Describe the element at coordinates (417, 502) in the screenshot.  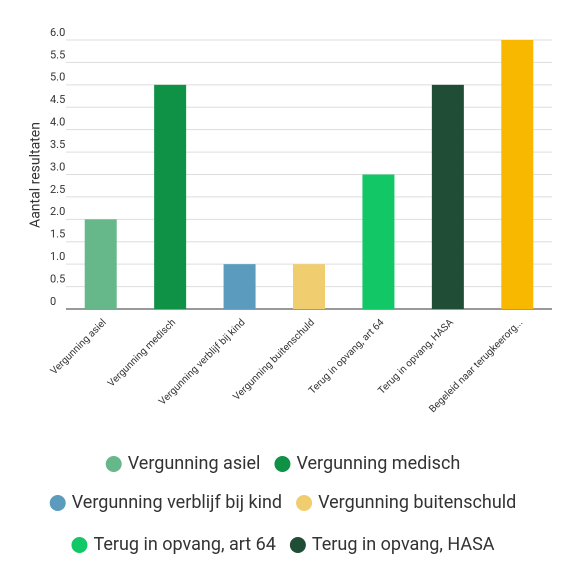
I see `legend-label: Vergunning buitenschuld` at that location.